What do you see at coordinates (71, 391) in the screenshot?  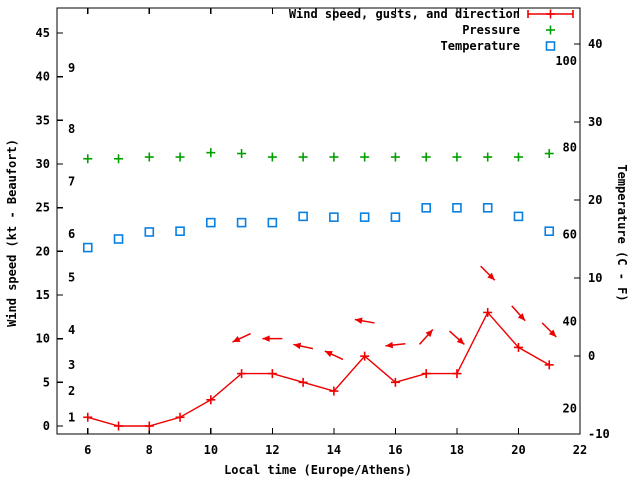 I see `beaufort-label: 2` at bounding box center [71, 391].